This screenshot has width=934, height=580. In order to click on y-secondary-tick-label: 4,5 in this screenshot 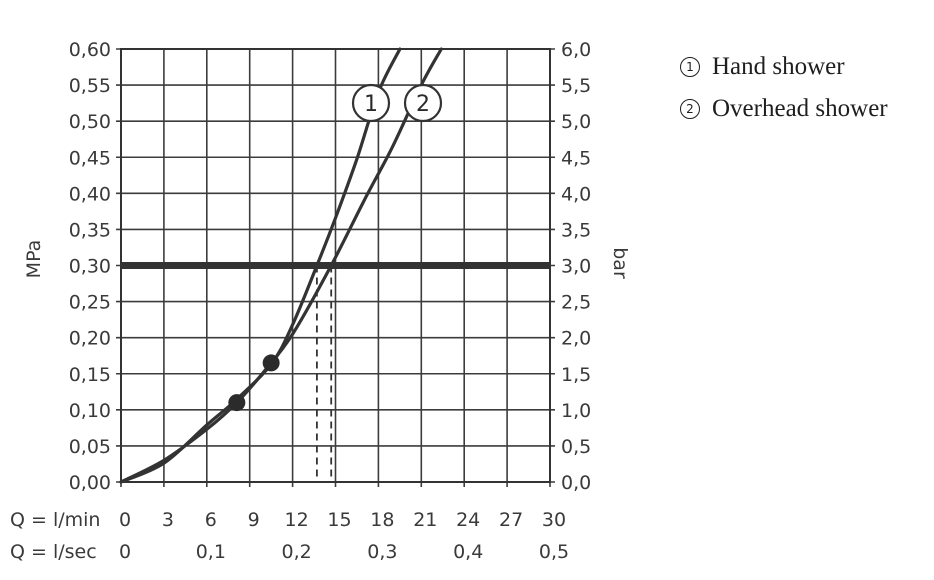, I will do `click(576, 158)`.